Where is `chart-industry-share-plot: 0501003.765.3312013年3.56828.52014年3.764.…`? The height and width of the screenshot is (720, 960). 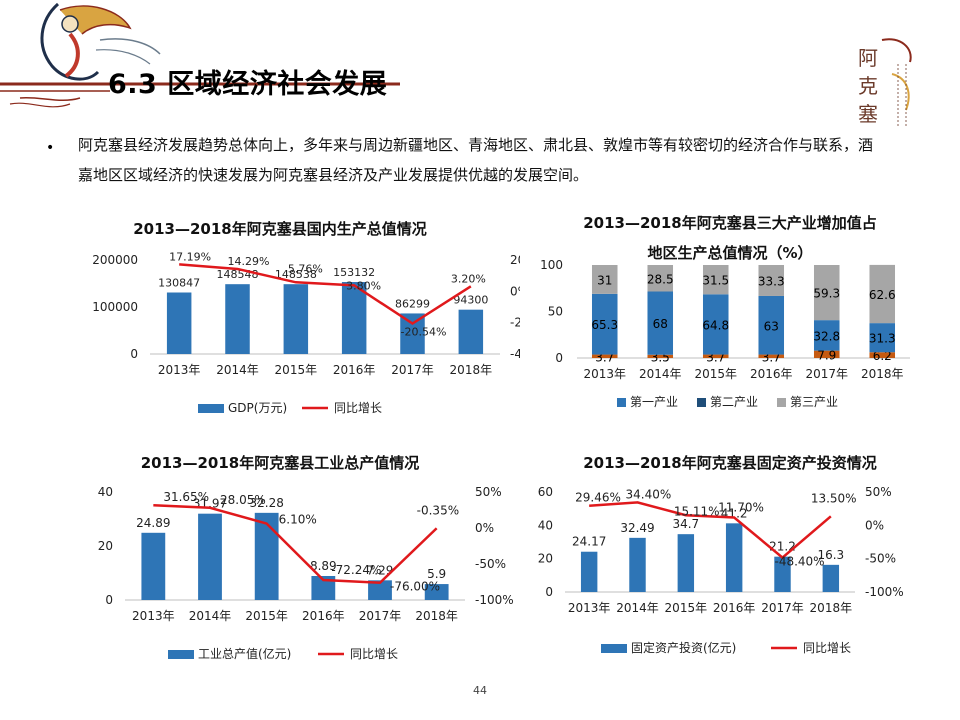 chart-industry-share-plot: 0501003.765.3312013年3.56828.52014年3.764.… is located at coordinates (725, 333).